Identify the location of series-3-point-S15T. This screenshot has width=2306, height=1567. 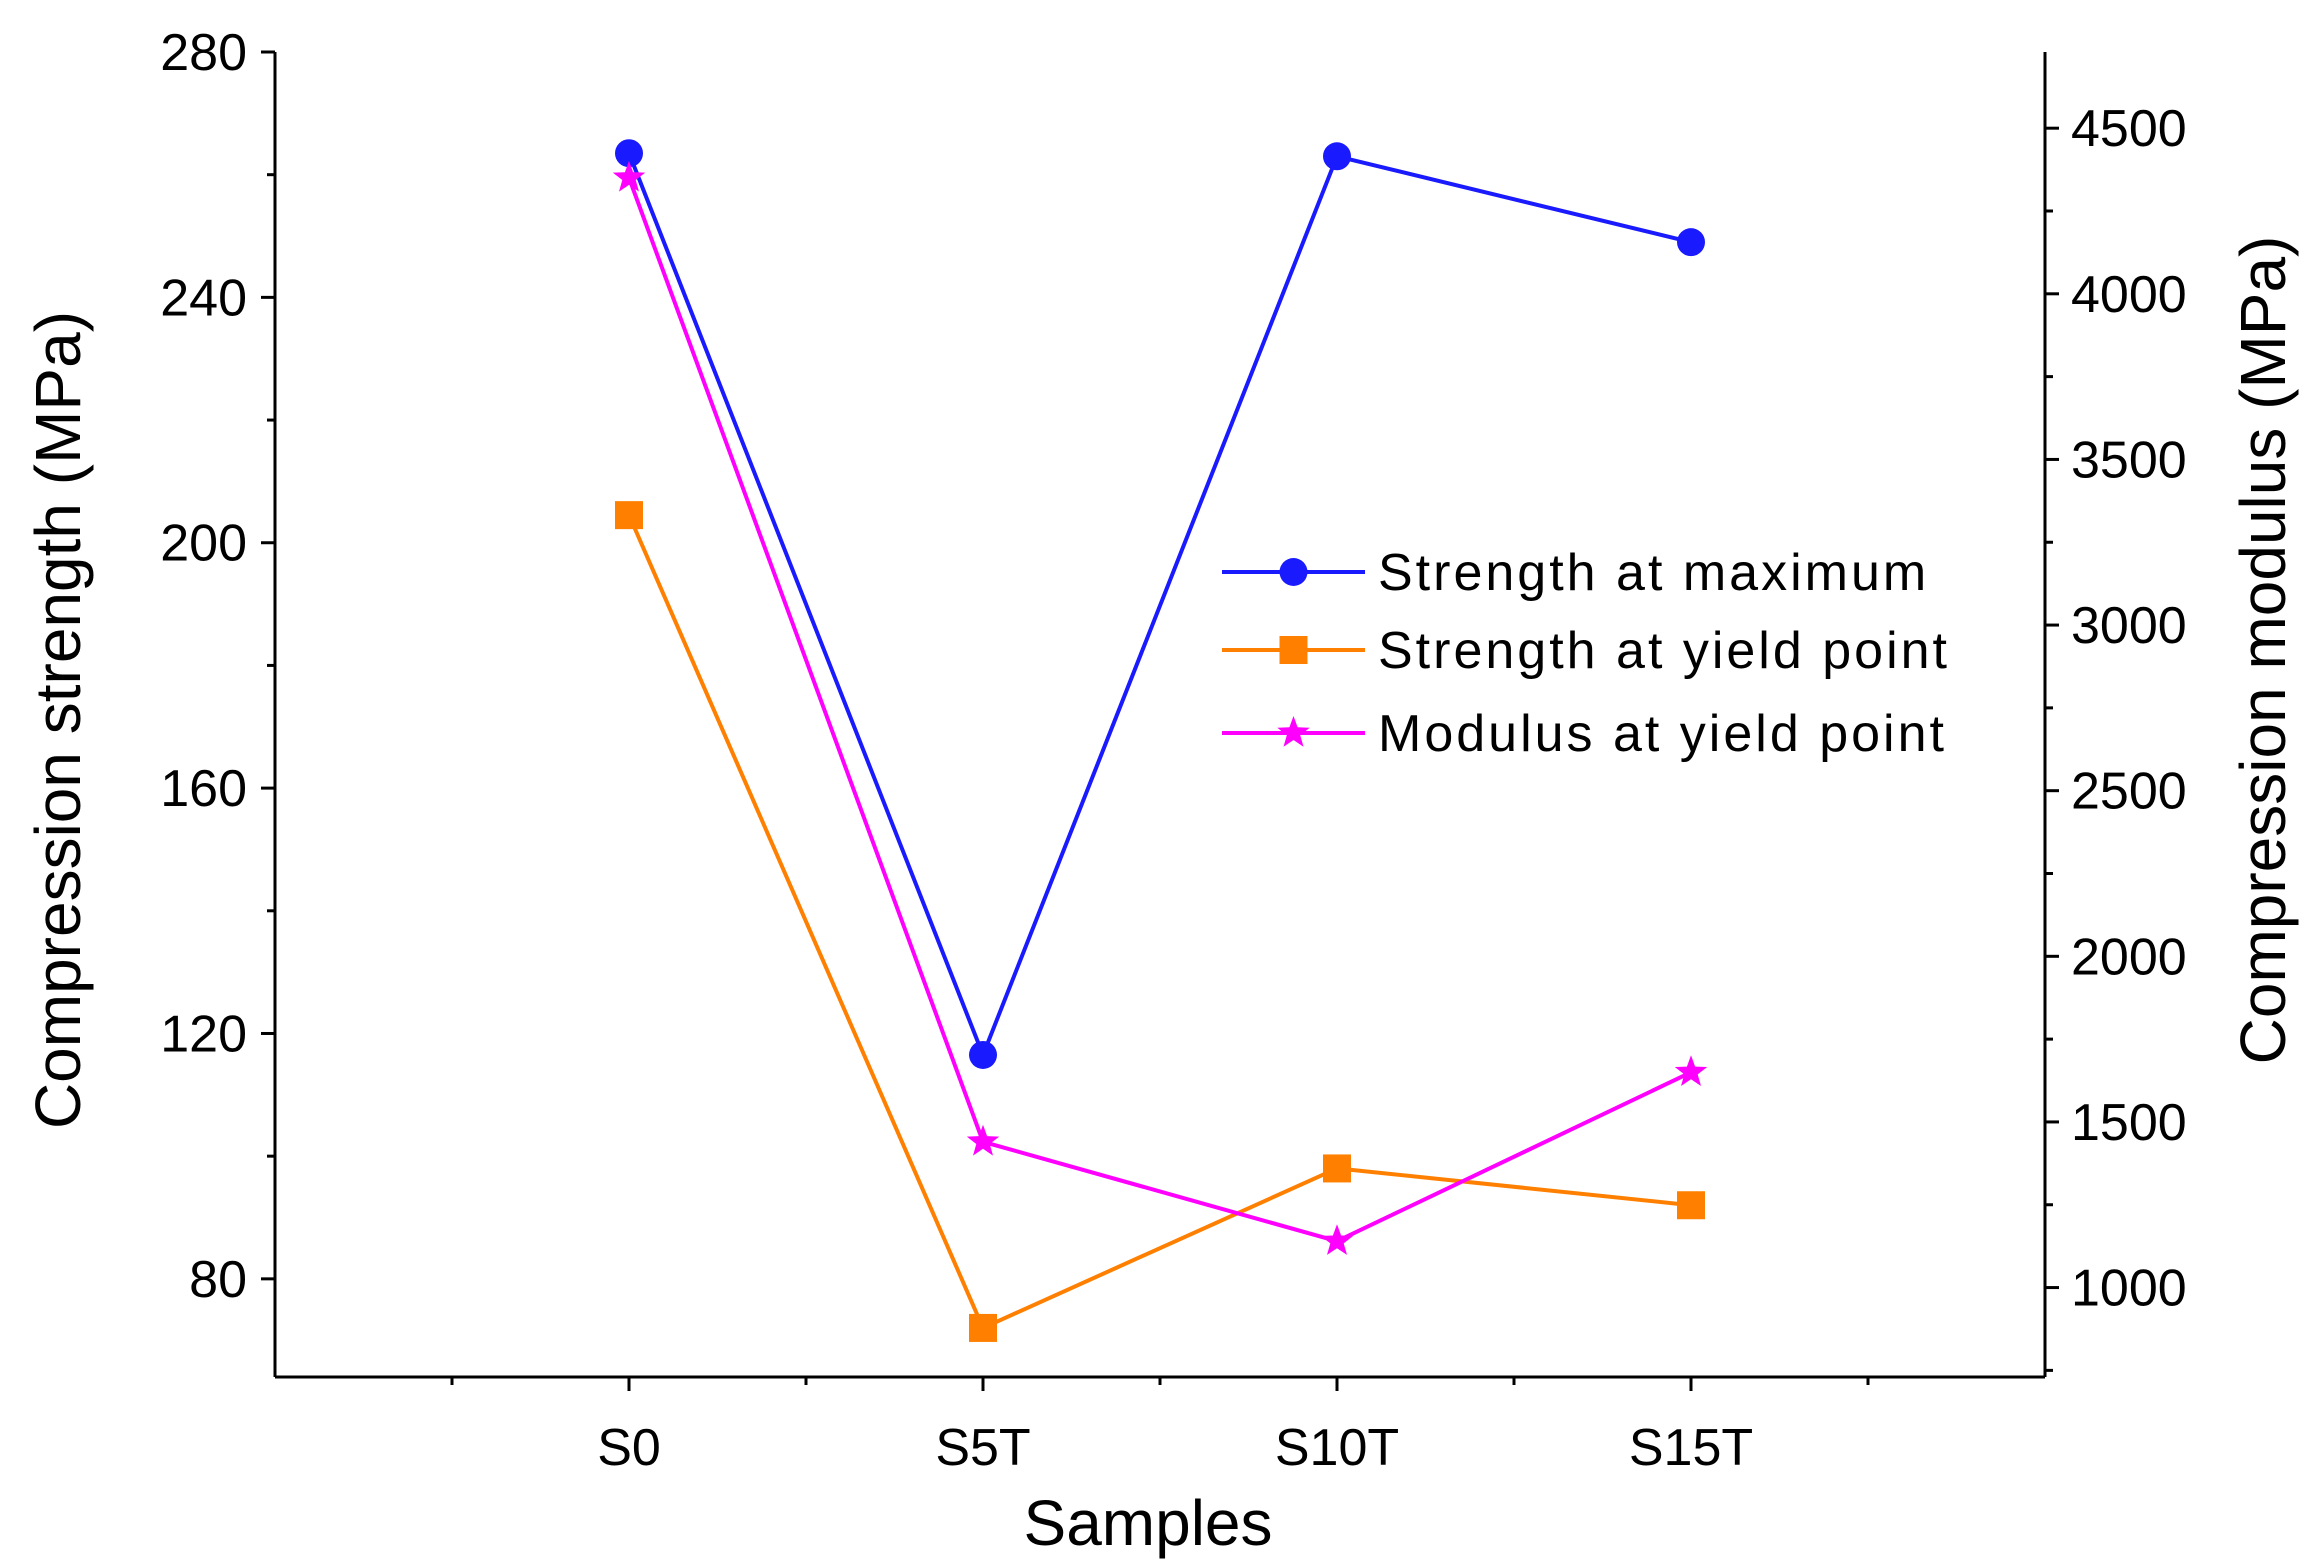
(1691, 1070).